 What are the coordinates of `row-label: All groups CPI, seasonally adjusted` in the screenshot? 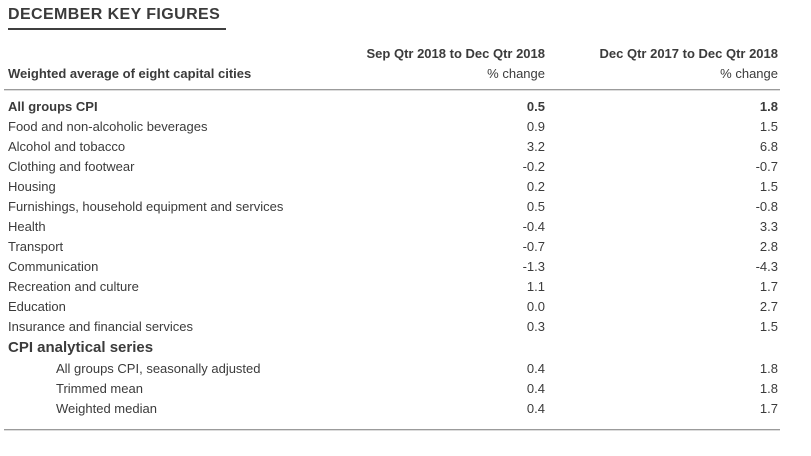 It's located at (158, 368).